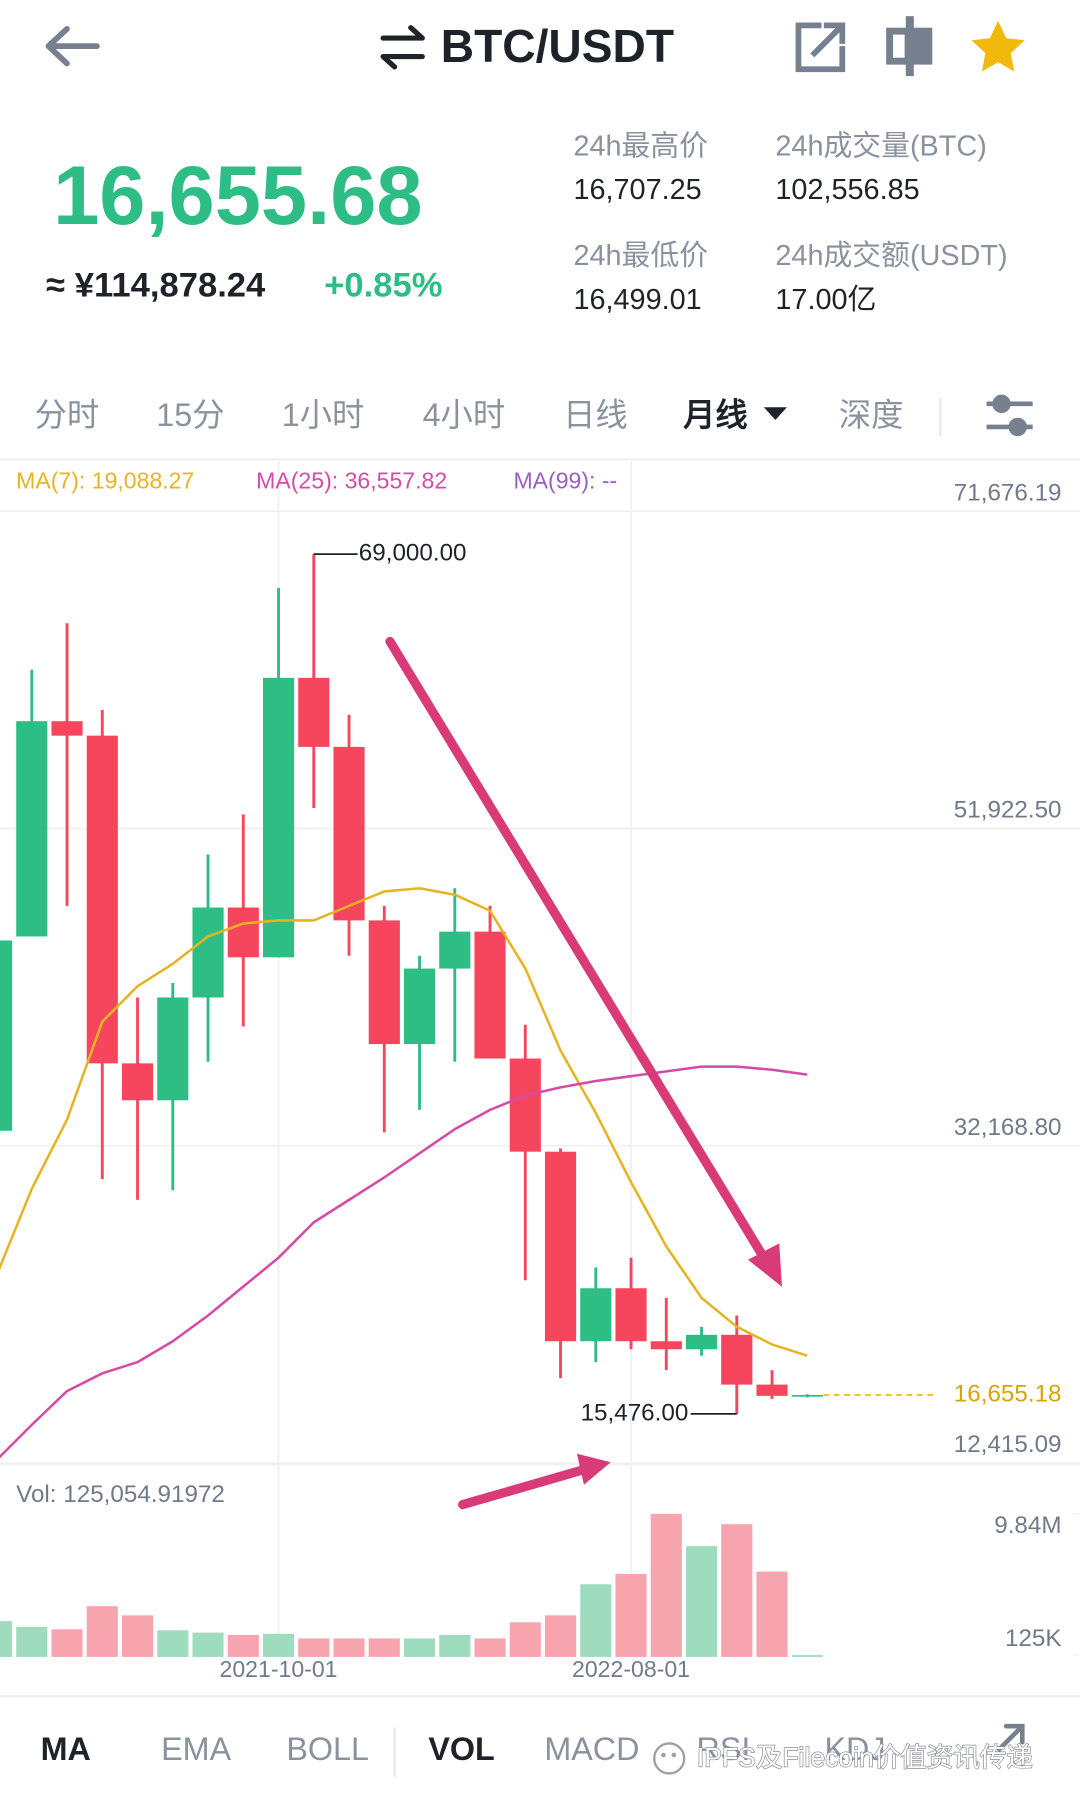 The width and height of the screenshot is (1080, 1810). Describe the element at coordinates (196, 1749) in the screenshot. I see `indicator-tab: EMA` at that location.